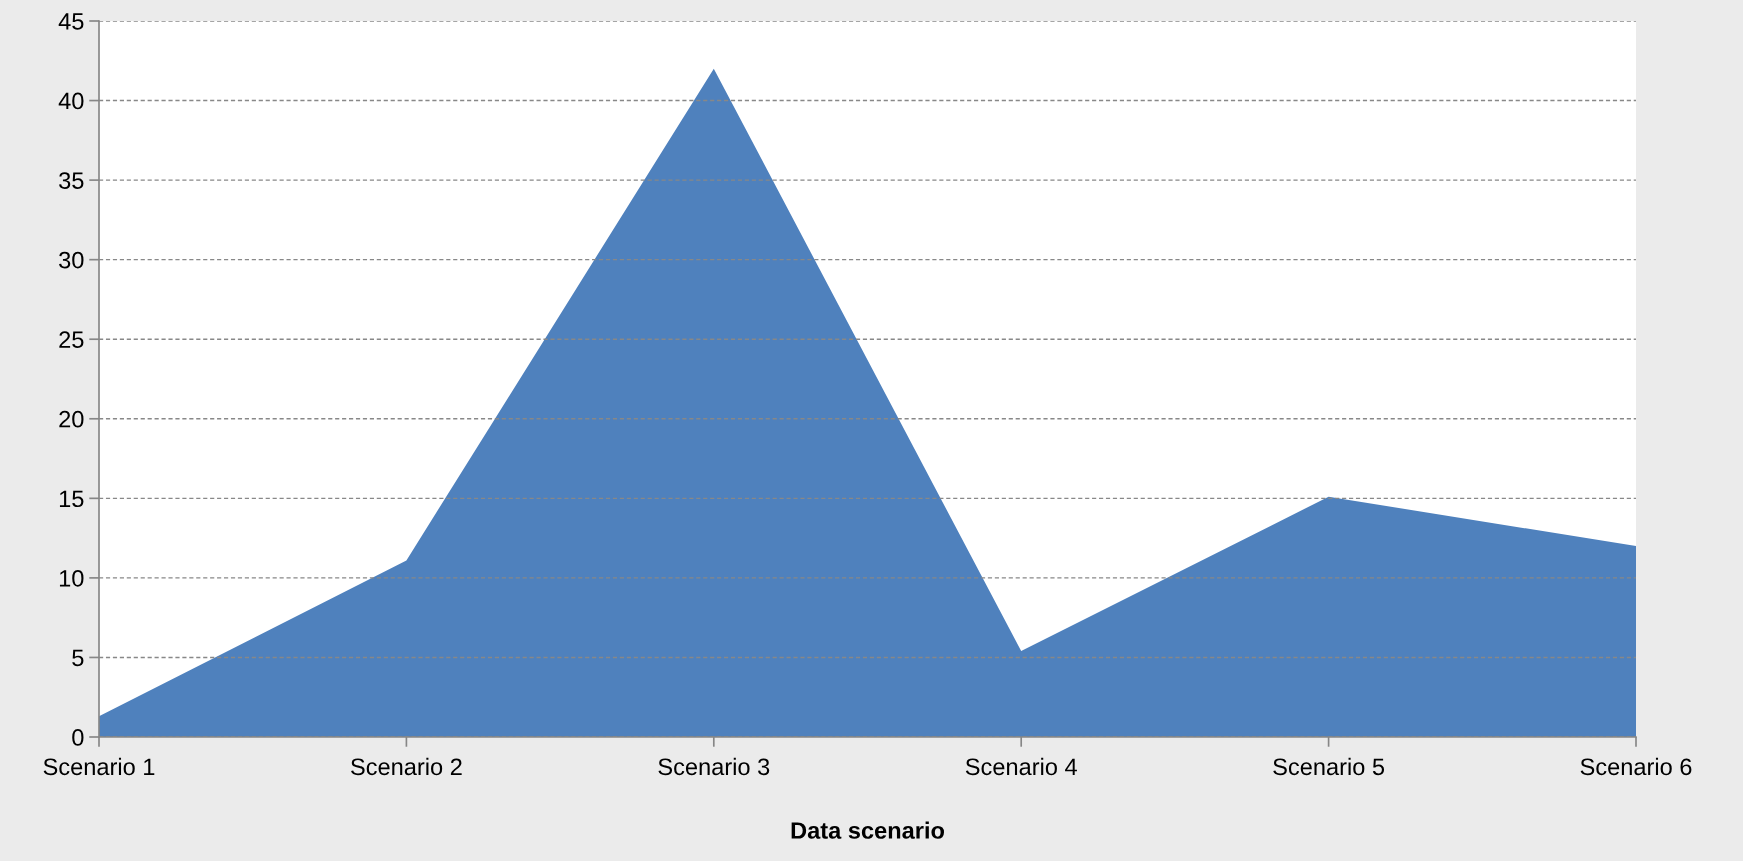  What do you see at coordinates (1021, 766) in the screenshot?
I see `x-tick-label: Scenario 4` at bounding box center [1021, 766].